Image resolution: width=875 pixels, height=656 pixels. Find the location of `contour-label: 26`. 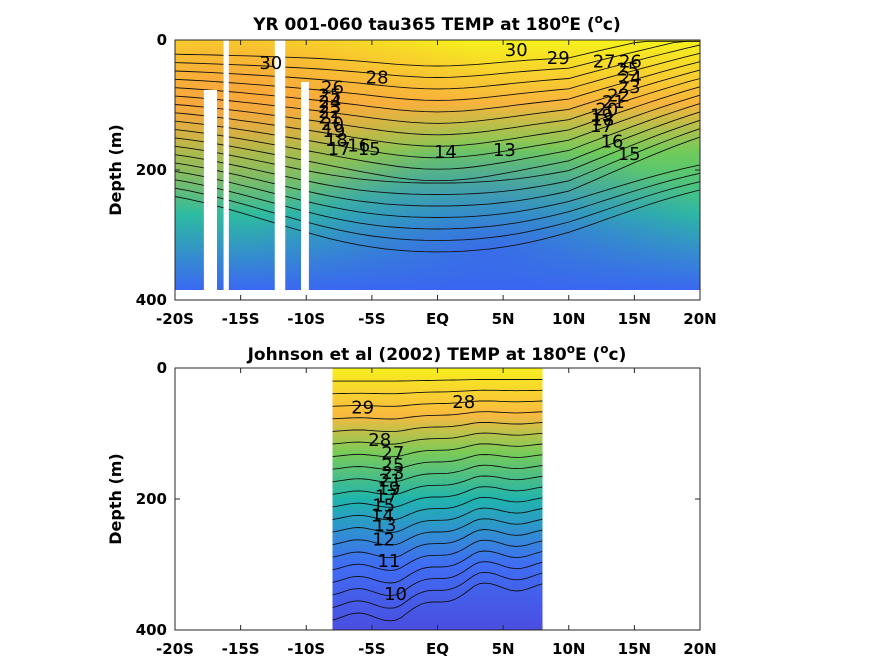

contour-label: 26 is located at coordinates (630, 61).